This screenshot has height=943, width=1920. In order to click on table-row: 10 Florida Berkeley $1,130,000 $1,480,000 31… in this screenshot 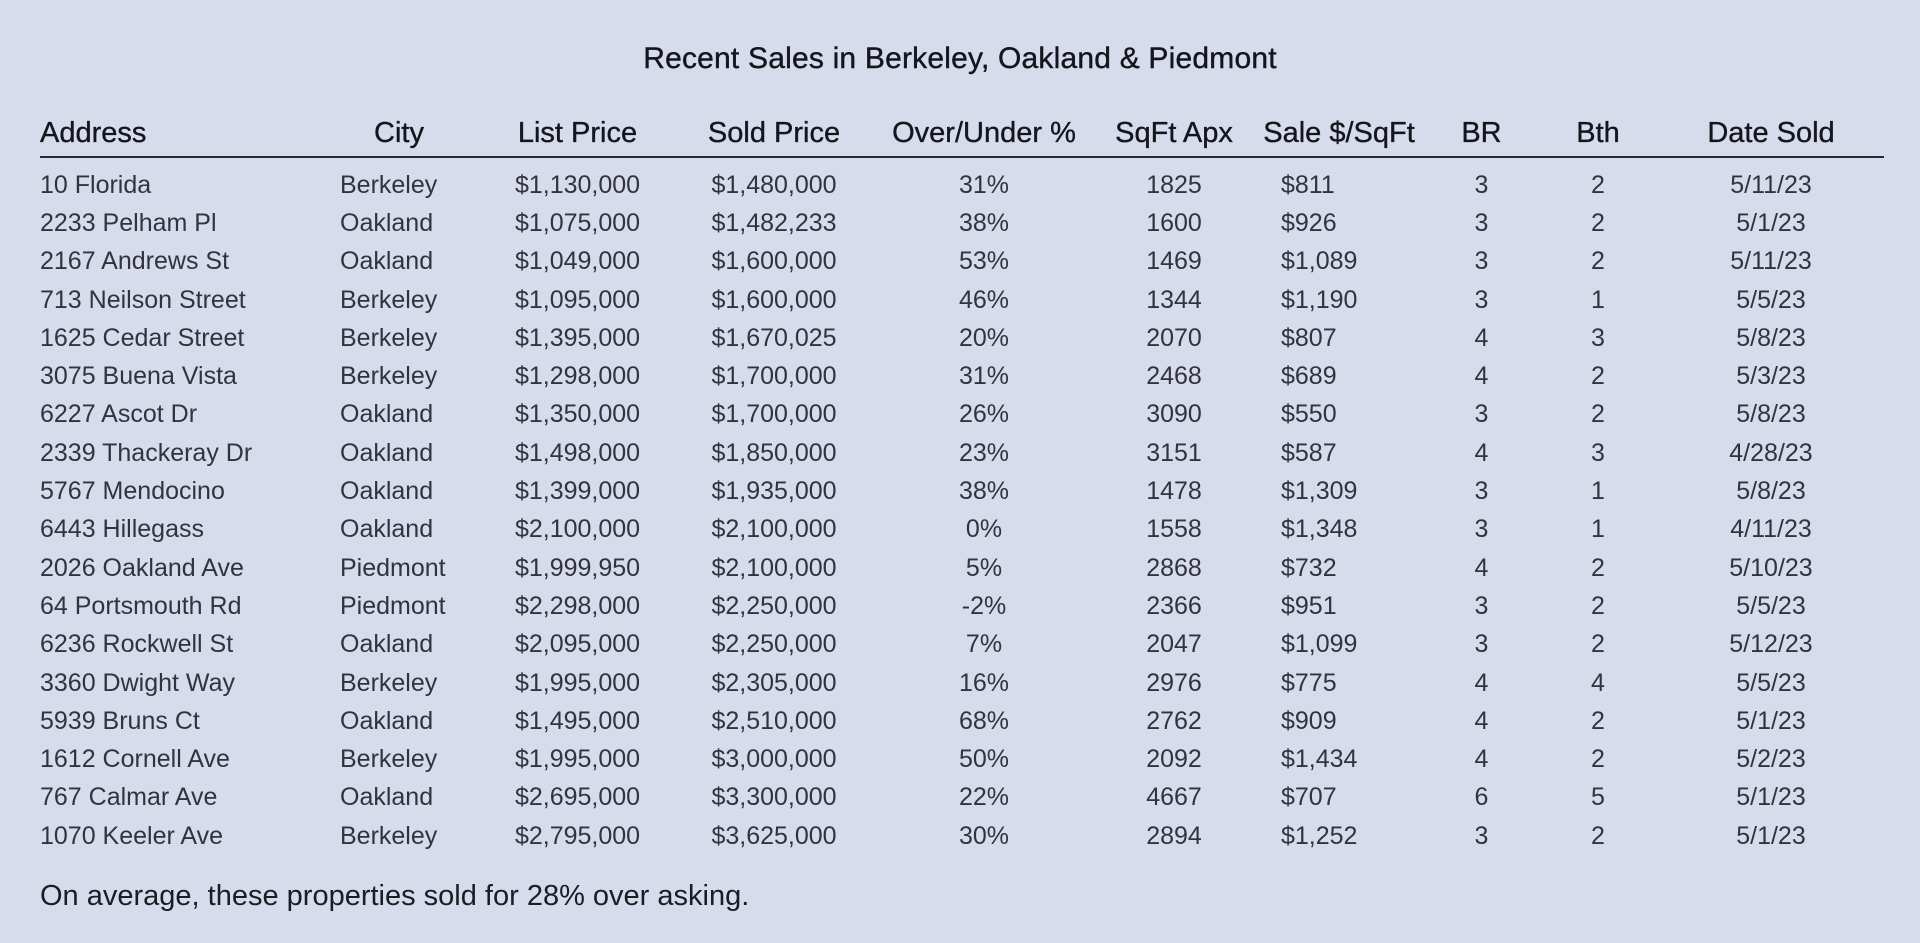, I will do `click(962, 180)`.